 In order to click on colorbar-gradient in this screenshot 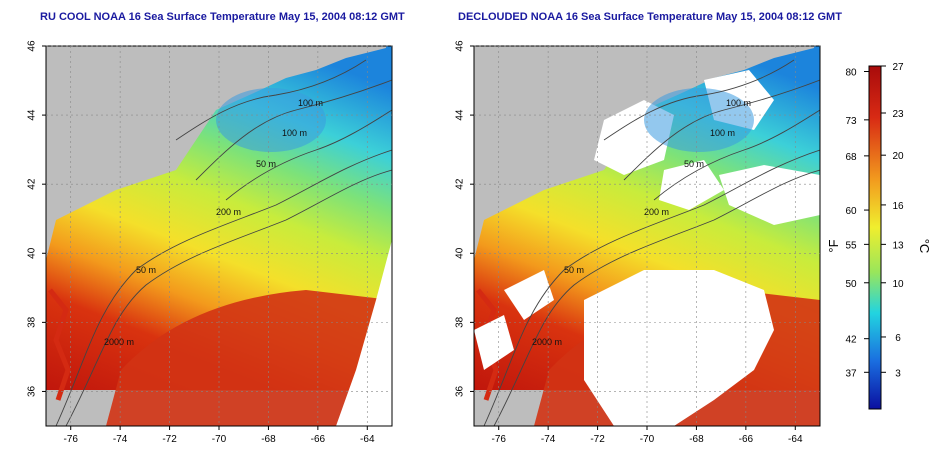, I will do `click(875, 237)`.